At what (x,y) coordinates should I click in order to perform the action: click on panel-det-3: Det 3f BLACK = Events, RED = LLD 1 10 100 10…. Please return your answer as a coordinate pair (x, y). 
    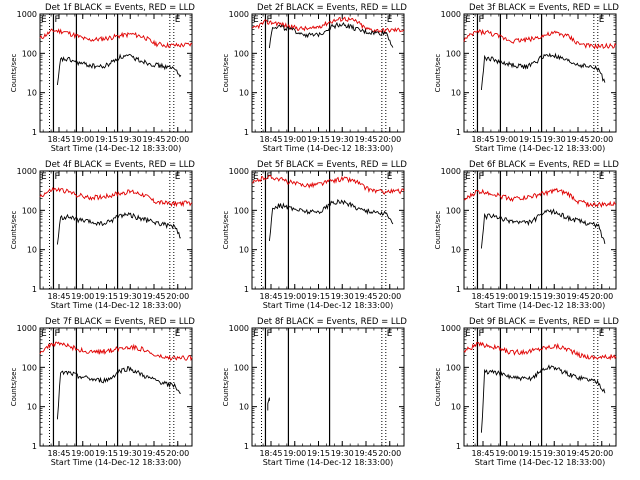
    Looking at the image, I should click on (526, 78).